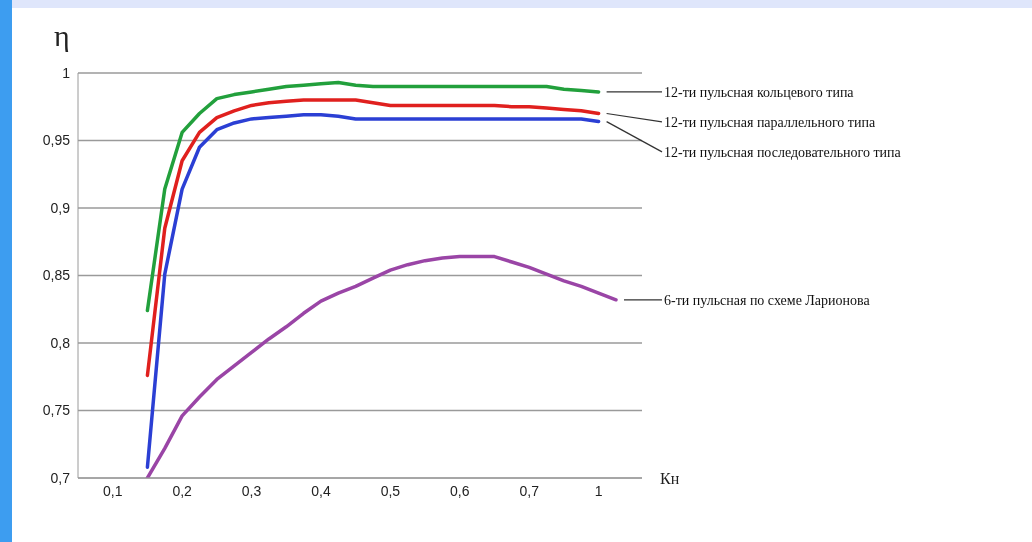  Describe the element at coordinates (56, 275) in the screenshot. I see `y-tick-label: 0,85` at that location.